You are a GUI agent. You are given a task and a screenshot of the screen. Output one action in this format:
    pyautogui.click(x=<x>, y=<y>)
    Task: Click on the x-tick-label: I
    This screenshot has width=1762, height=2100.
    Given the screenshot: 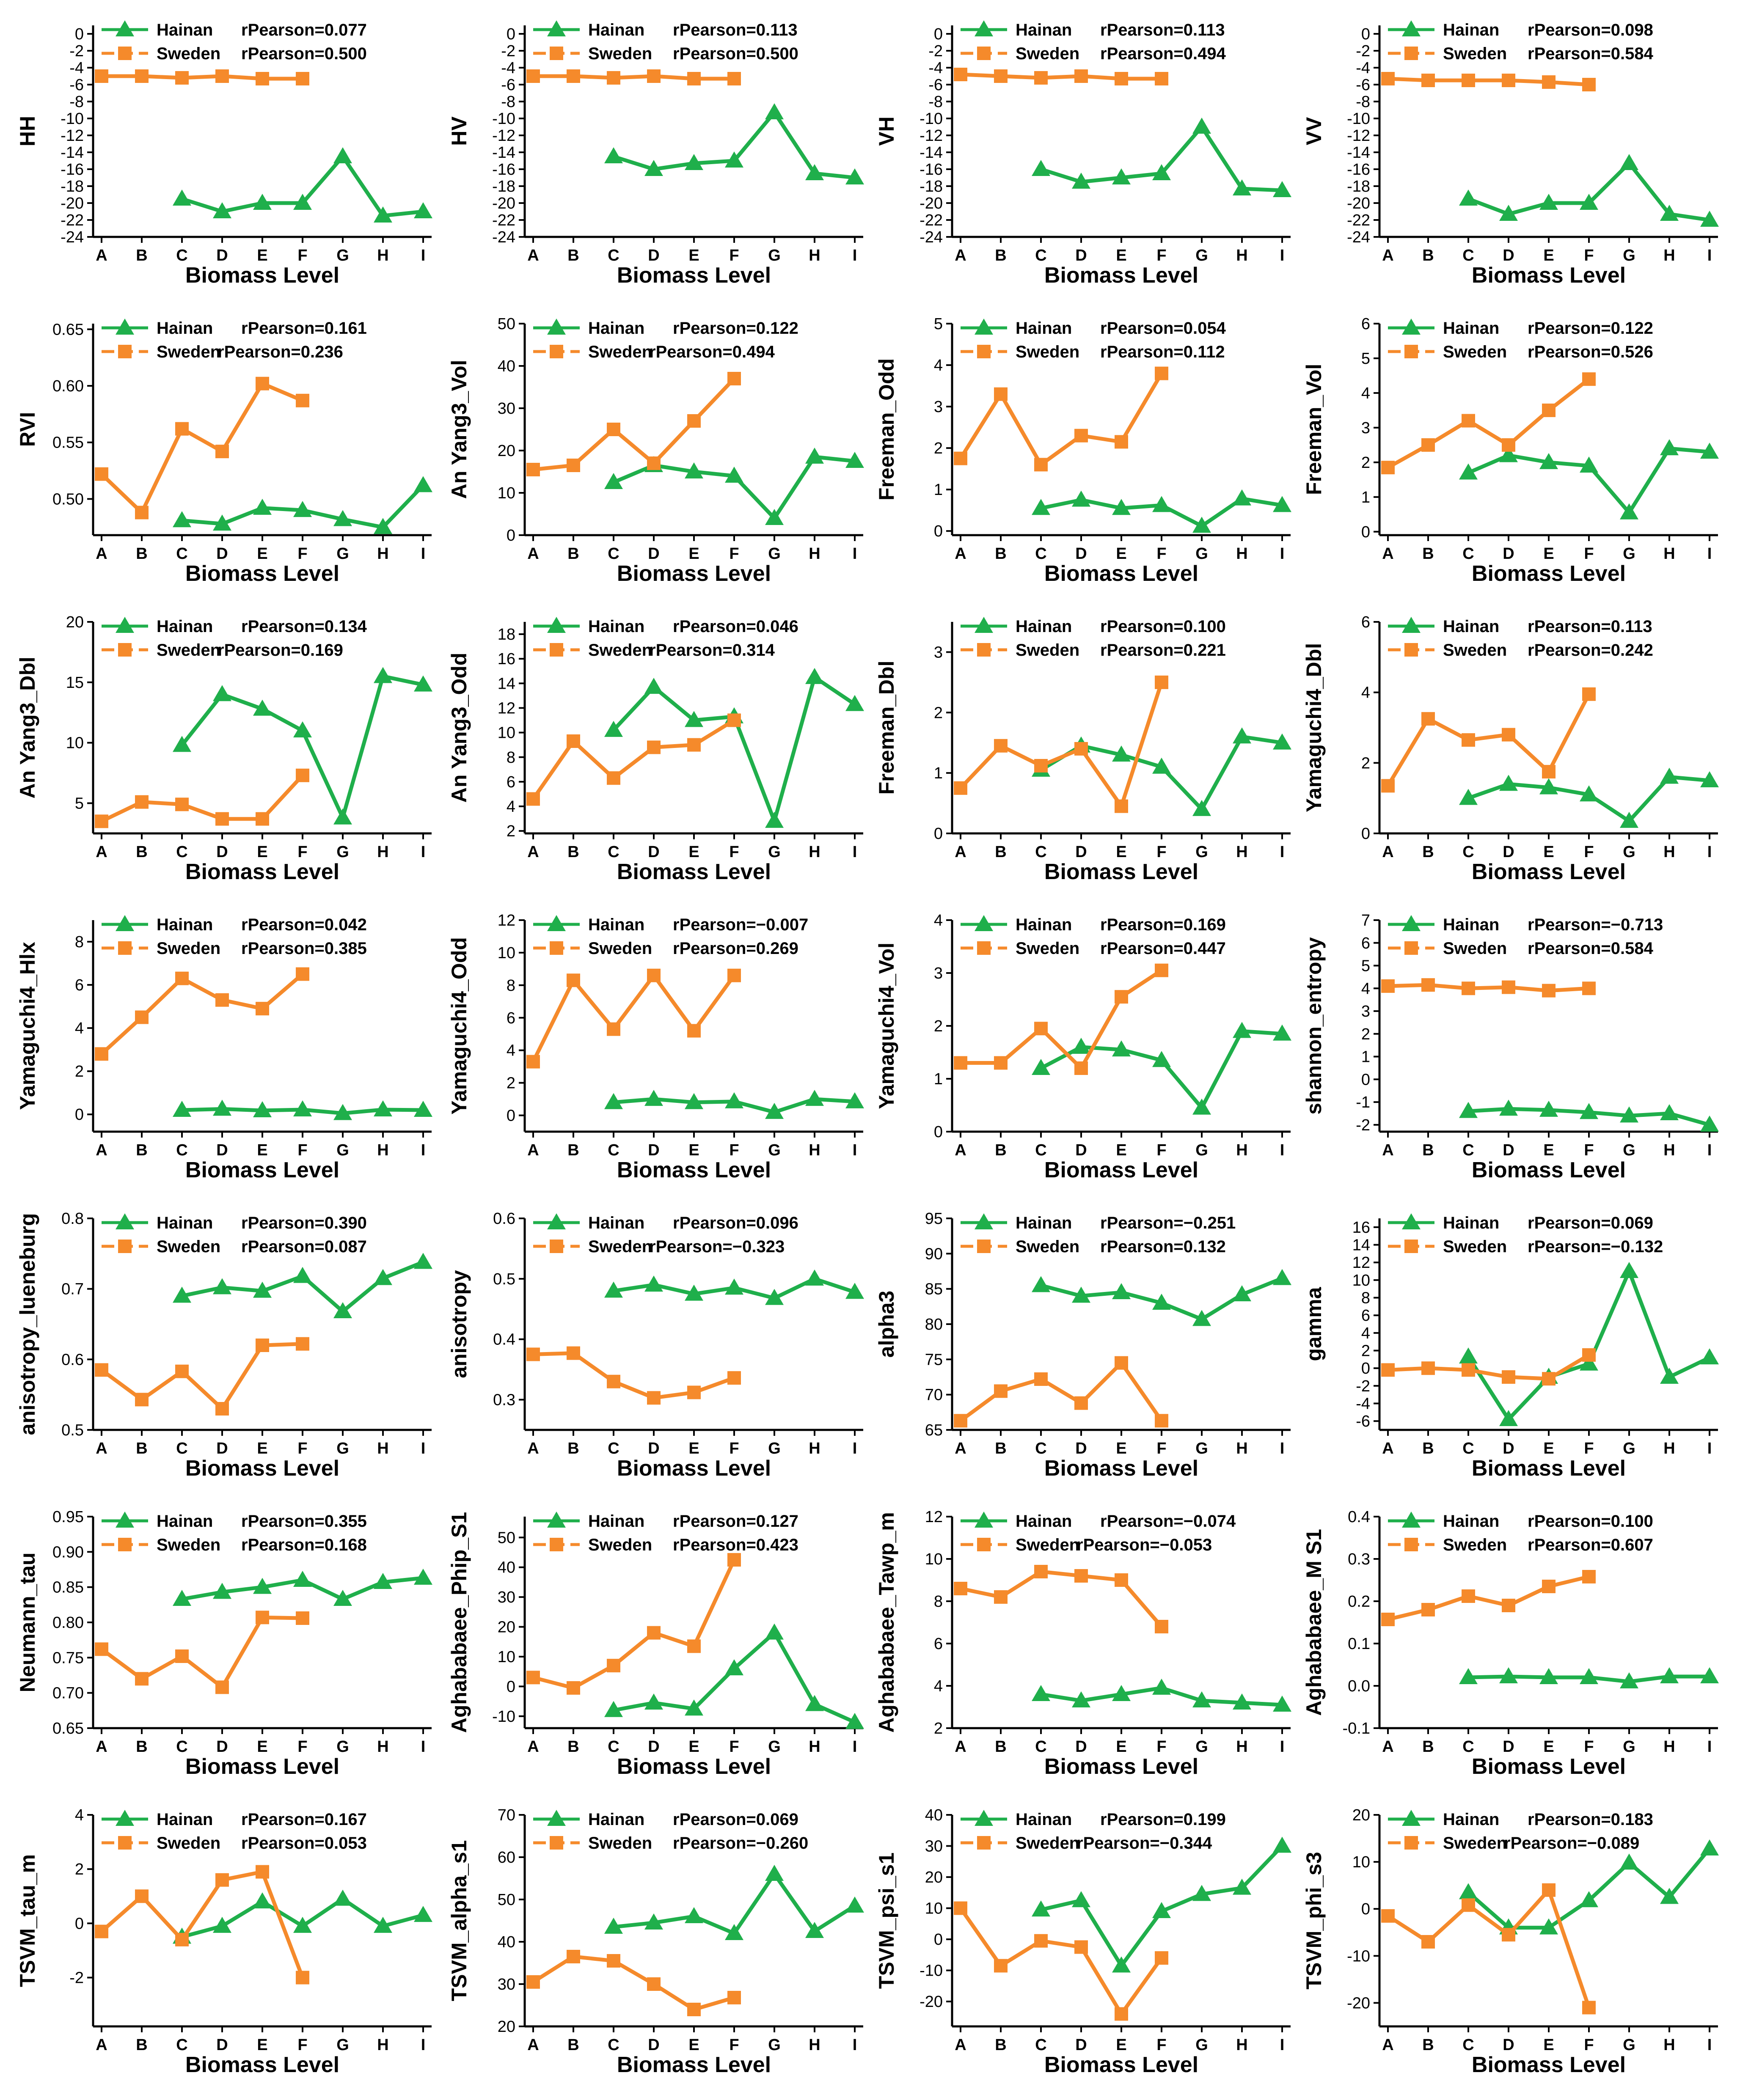 What is the action you would take?
    pyautogui.click(x=1709, y=1747)
    